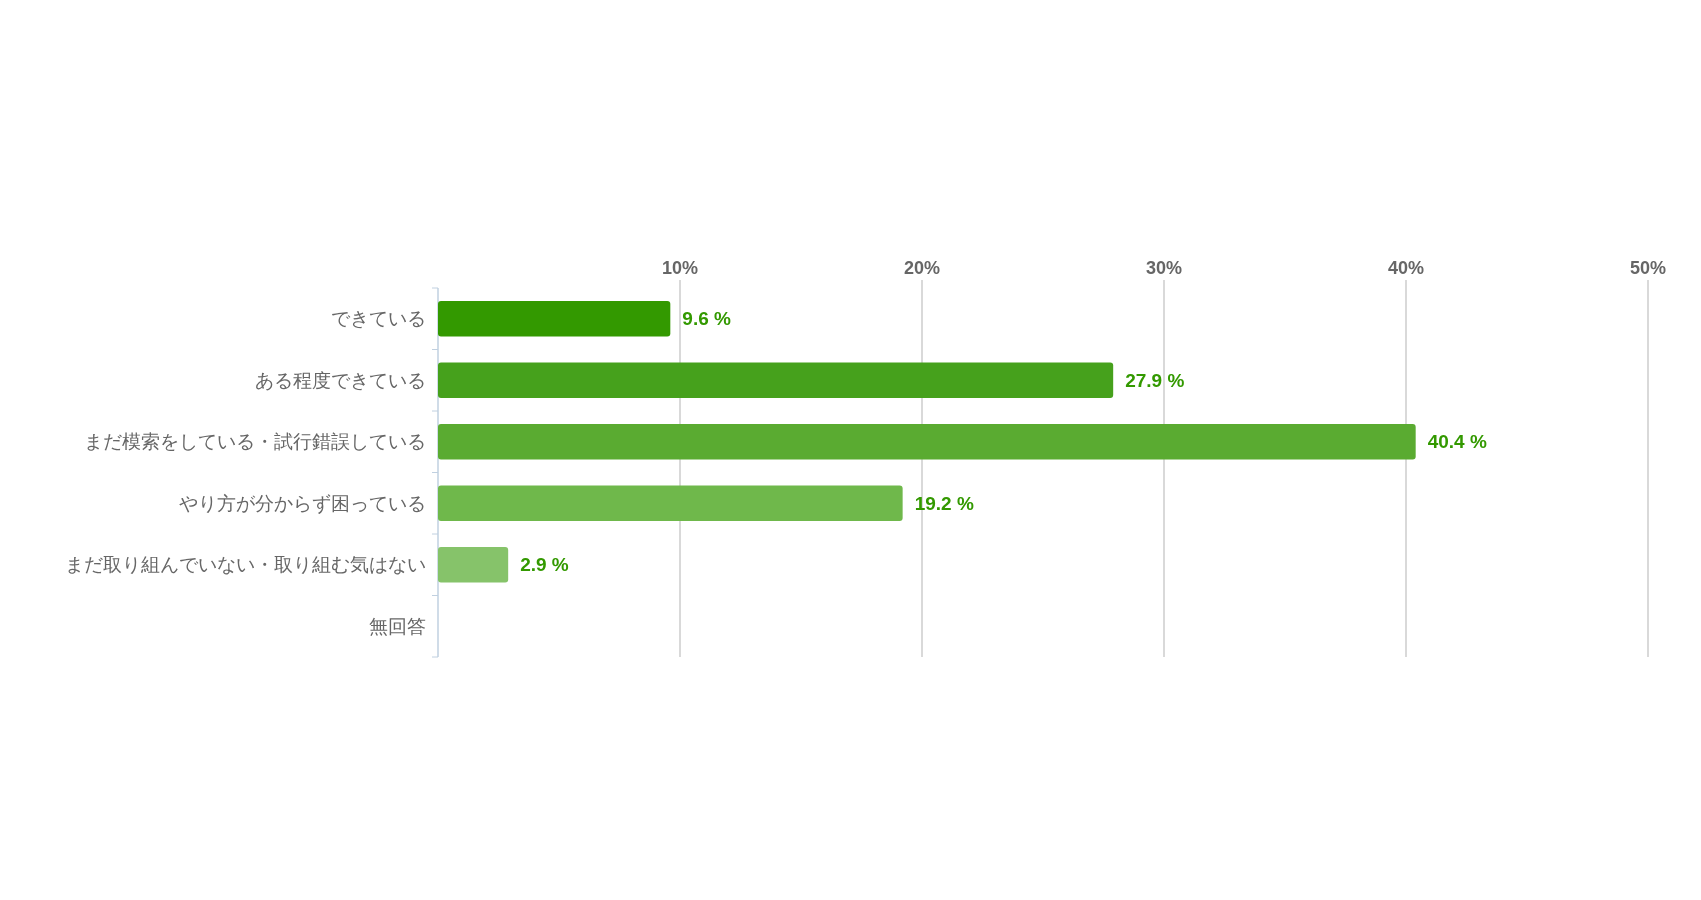 The image size is (1701, 900). I want to click on x-tick-label: 10%, so click(680, 268).